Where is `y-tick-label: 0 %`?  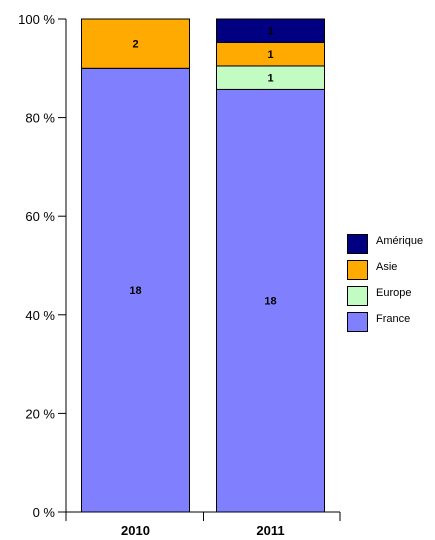
y-tick-label: 0 % is located at coordinates (44, 512).